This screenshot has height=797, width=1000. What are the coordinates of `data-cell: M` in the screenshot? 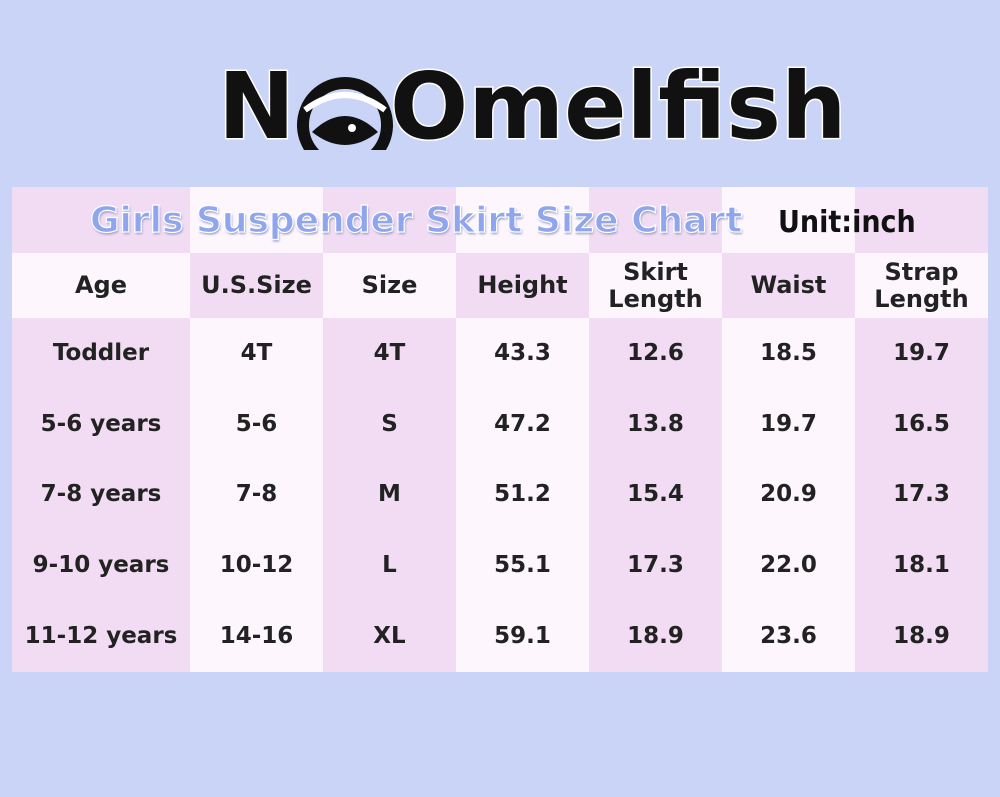 It's located at (389, 495).